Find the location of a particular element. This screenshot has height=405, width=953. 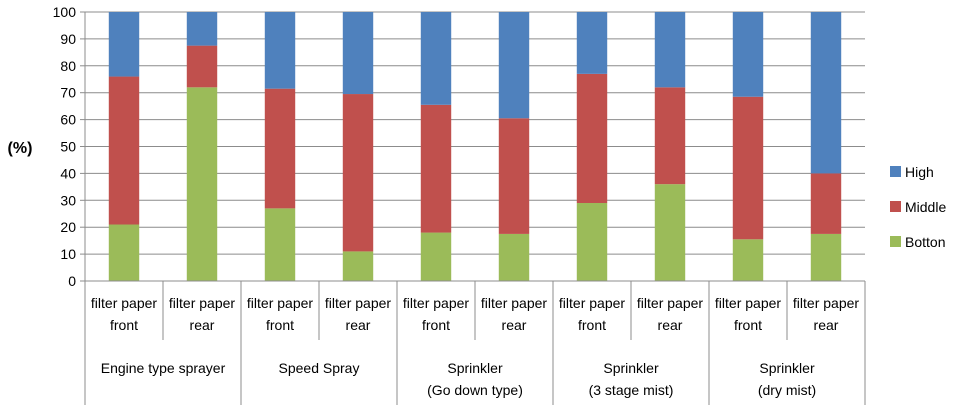

y-tick-labels: 0 10 20 30 40 50 60 70 80 90 100 is located at coordinates (65, 146).